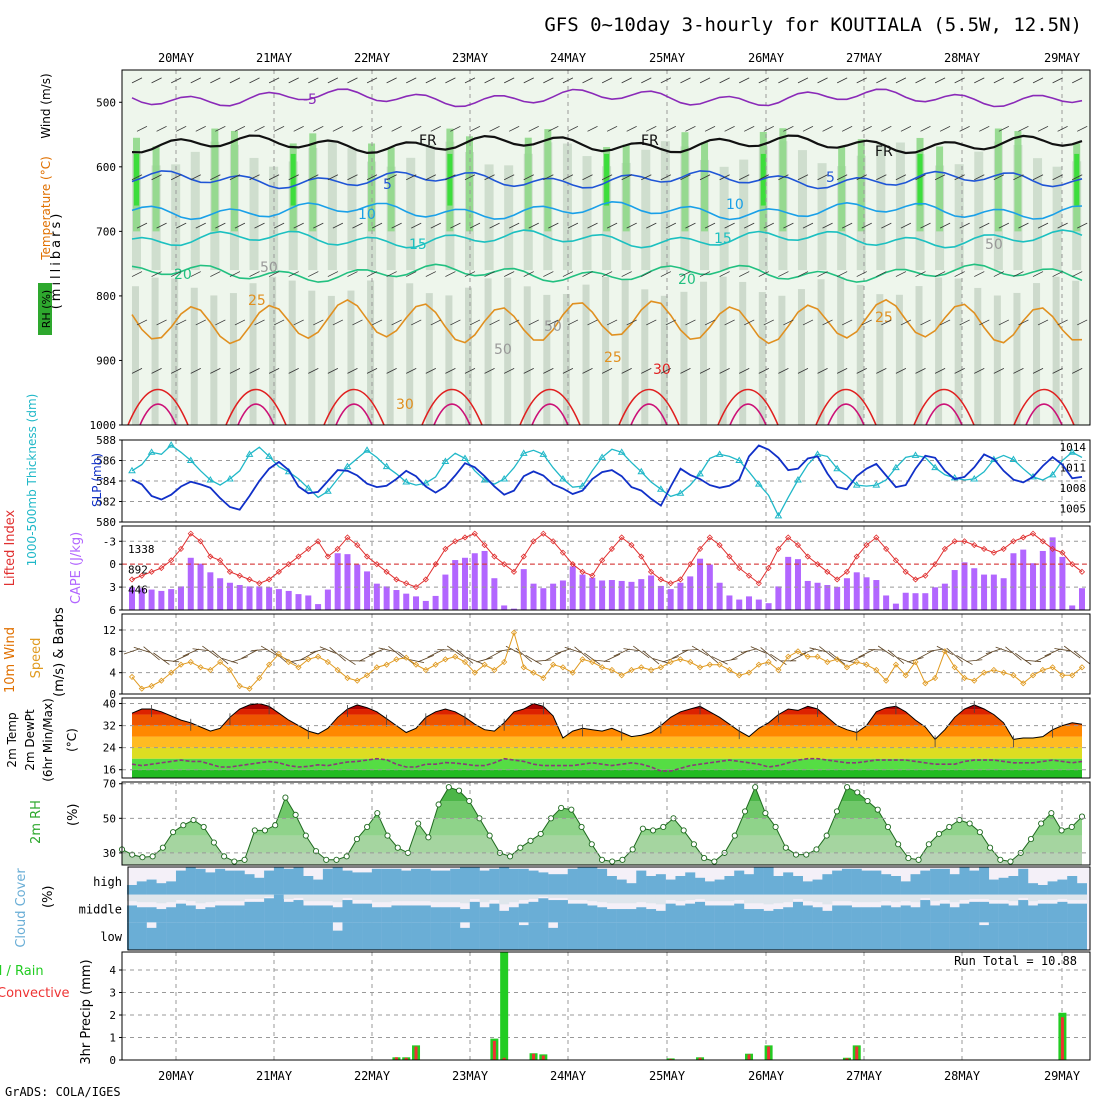 The height and width of the screenshot is (1100, 1100). I want to click on cloud-row-label: high, so click(107, 882).